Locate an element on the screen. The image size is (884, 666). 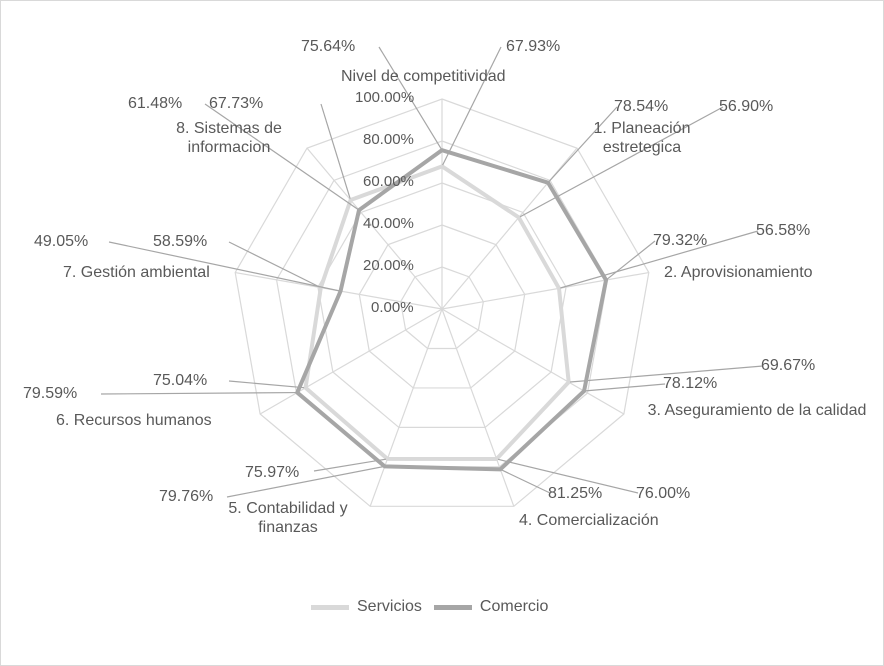
data-label-comercio: 79.76% is located at coordinates (186, 496).